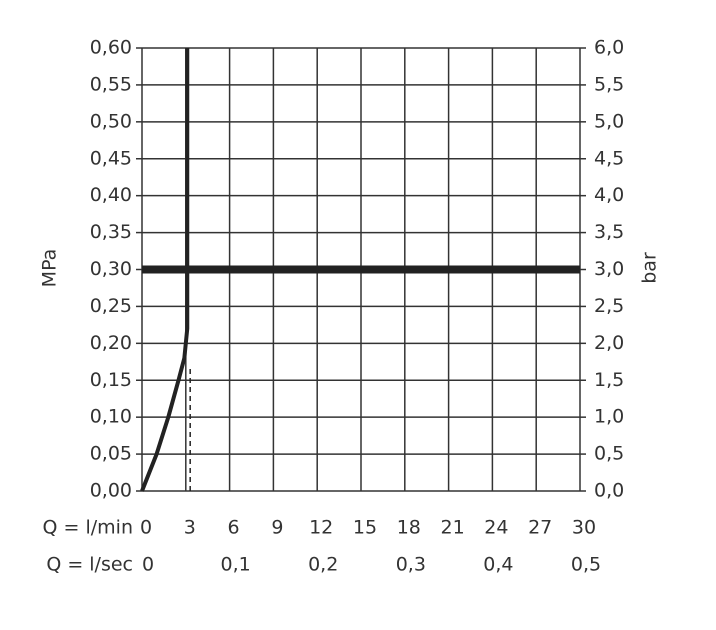 This screenshot has width=716, height=630. What do you see at coordinates (609, 269) in the screenshot?
I see `y2-tick-label: 3,0` at bounding box center [609, 269].